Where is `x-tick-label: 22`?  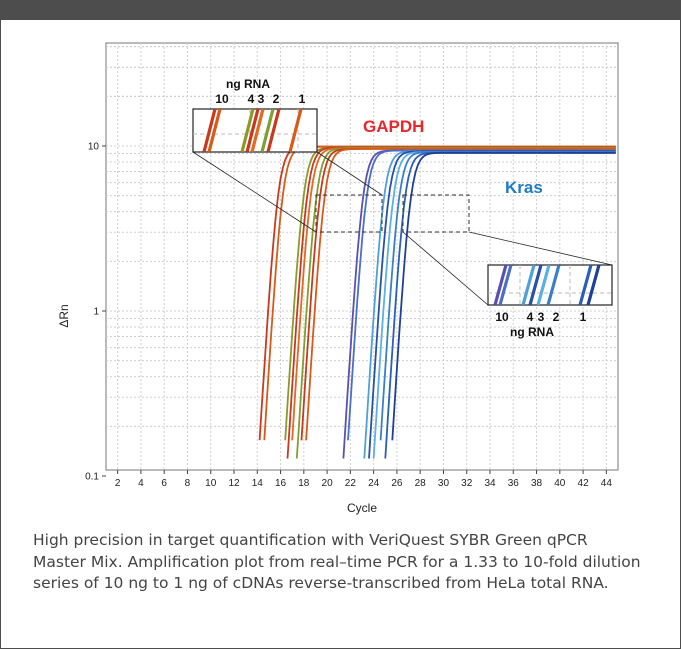
x-tick-label: 22 is located at coordinates (351, 483).